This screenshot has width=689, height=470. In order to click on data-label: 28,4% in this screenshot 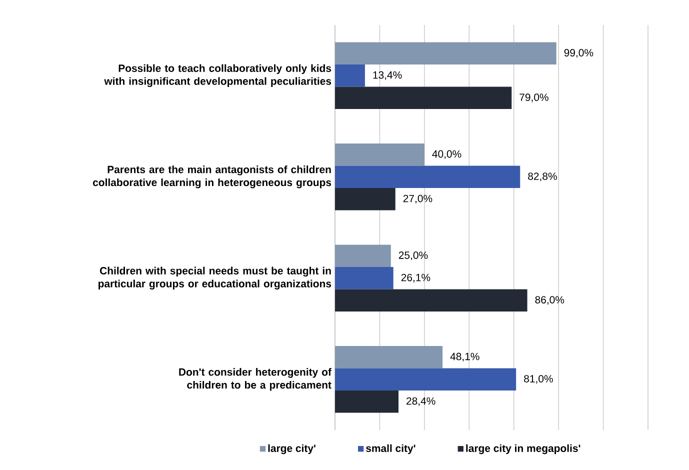, I will do `click(421, 401)`.